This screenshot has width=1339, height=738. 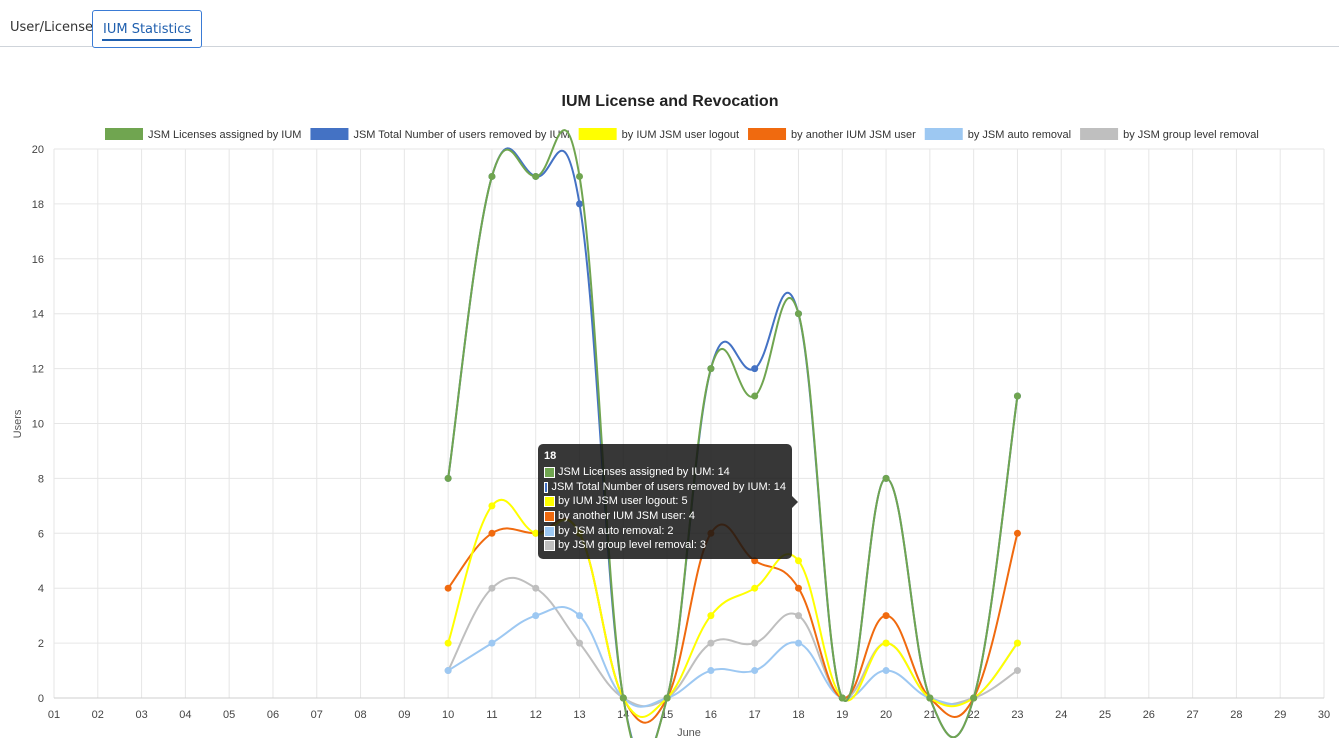 What do you see at coordinates (41, 699) in the screenshot?
I see `y-tick-label: 0` at bounding box center [41, 699].